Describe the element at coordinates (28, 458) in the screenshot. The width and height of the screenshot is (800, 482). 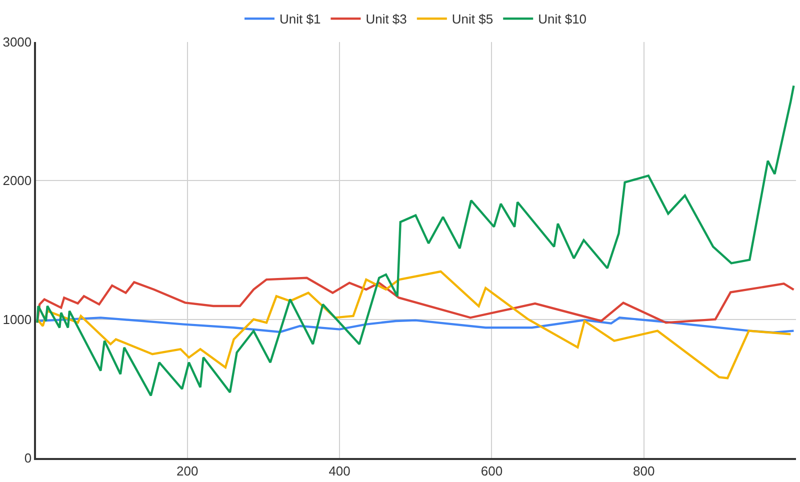
I see `y-tick-label: 0` at that location.